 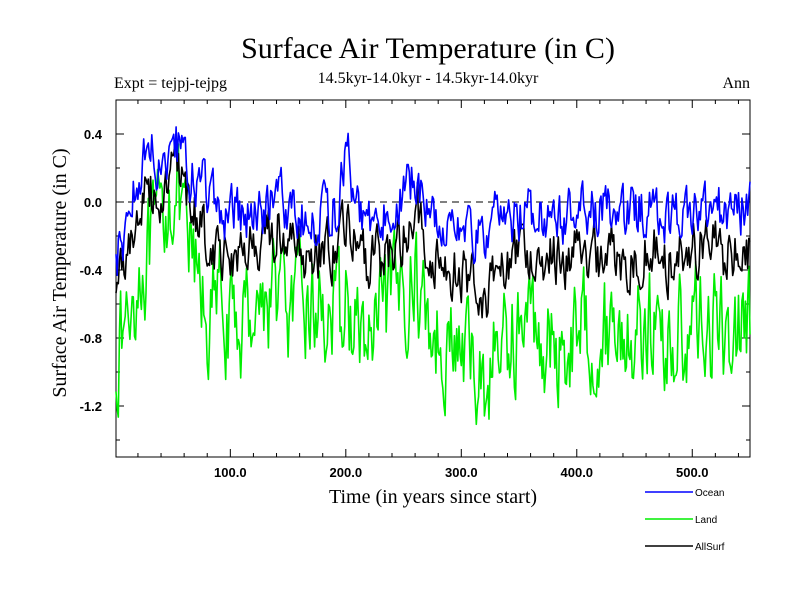 I want to click on x-tick-label: 400.0, so click(x=577, y=472).